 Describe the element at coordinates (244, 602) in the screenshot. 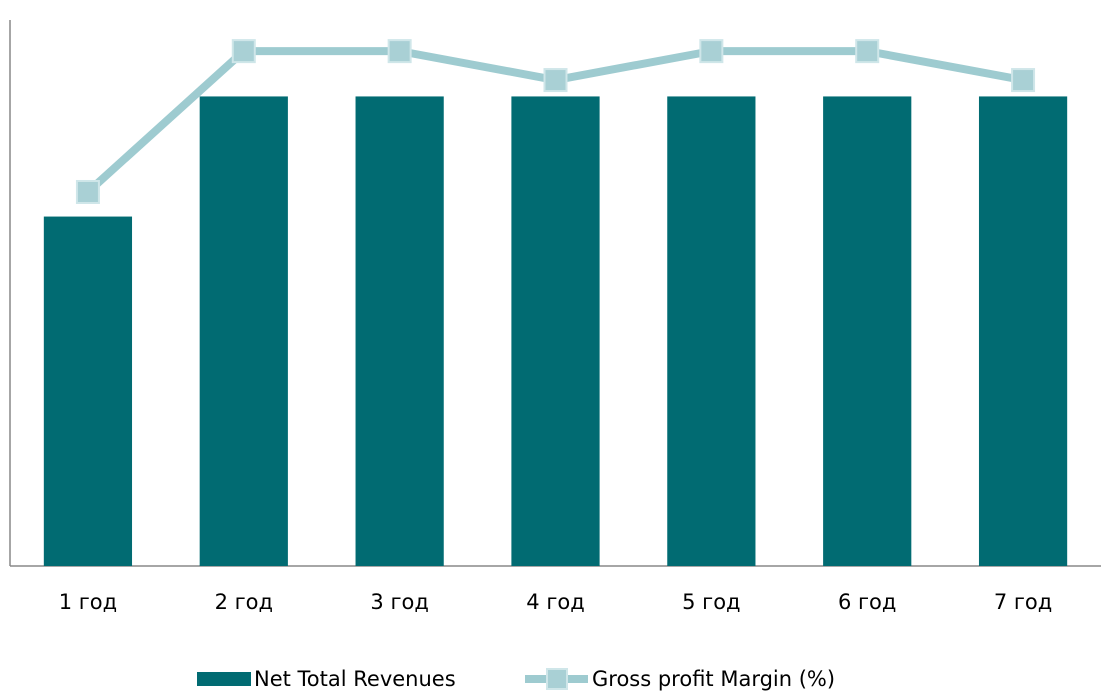

I see `x-tick-label: 2 год` at that location.